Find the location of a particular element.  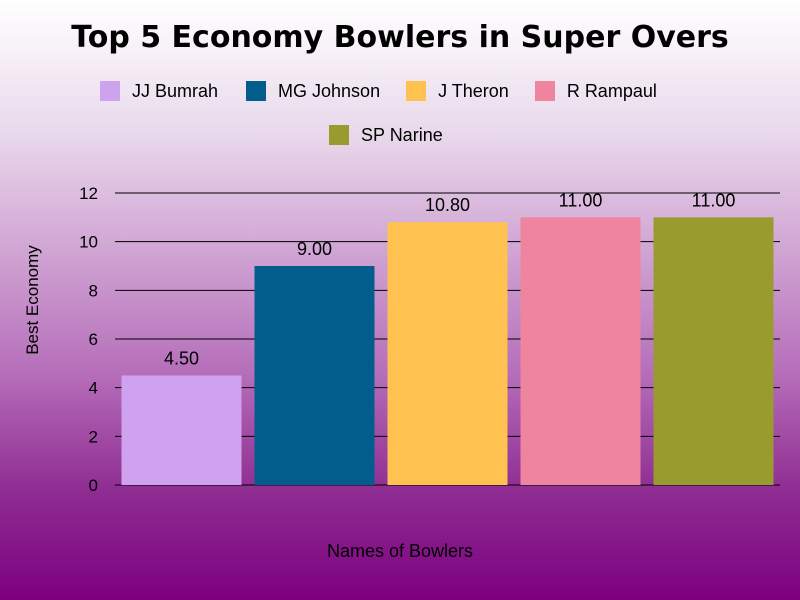

y-tick-label: 6 is located at coordinates (93, 339).